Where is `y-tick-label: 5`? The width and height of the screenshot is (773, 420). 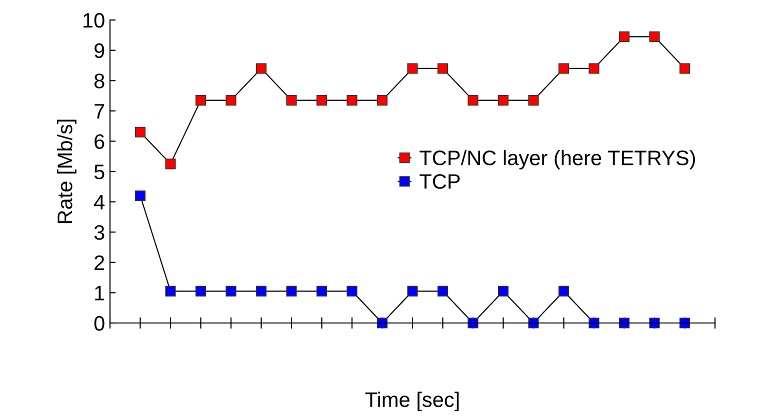
y-tick-label: 5 is located at coordinates (99, 172).